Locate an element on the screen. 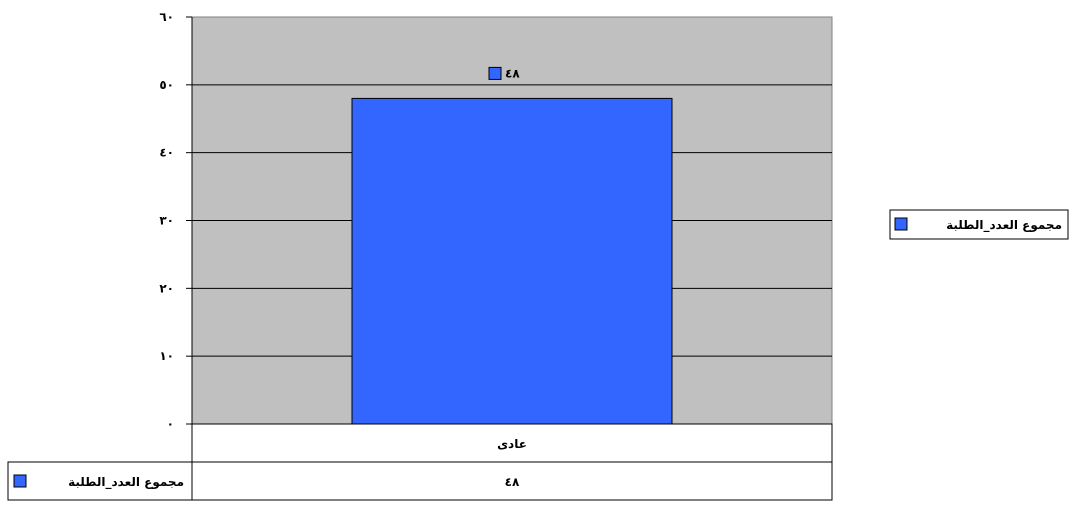  y-axis: ٠ ١٠ ٢٠ ٣٠ ٤٠ ٥٠ ٦٠ is located at coordinates (176, 220).